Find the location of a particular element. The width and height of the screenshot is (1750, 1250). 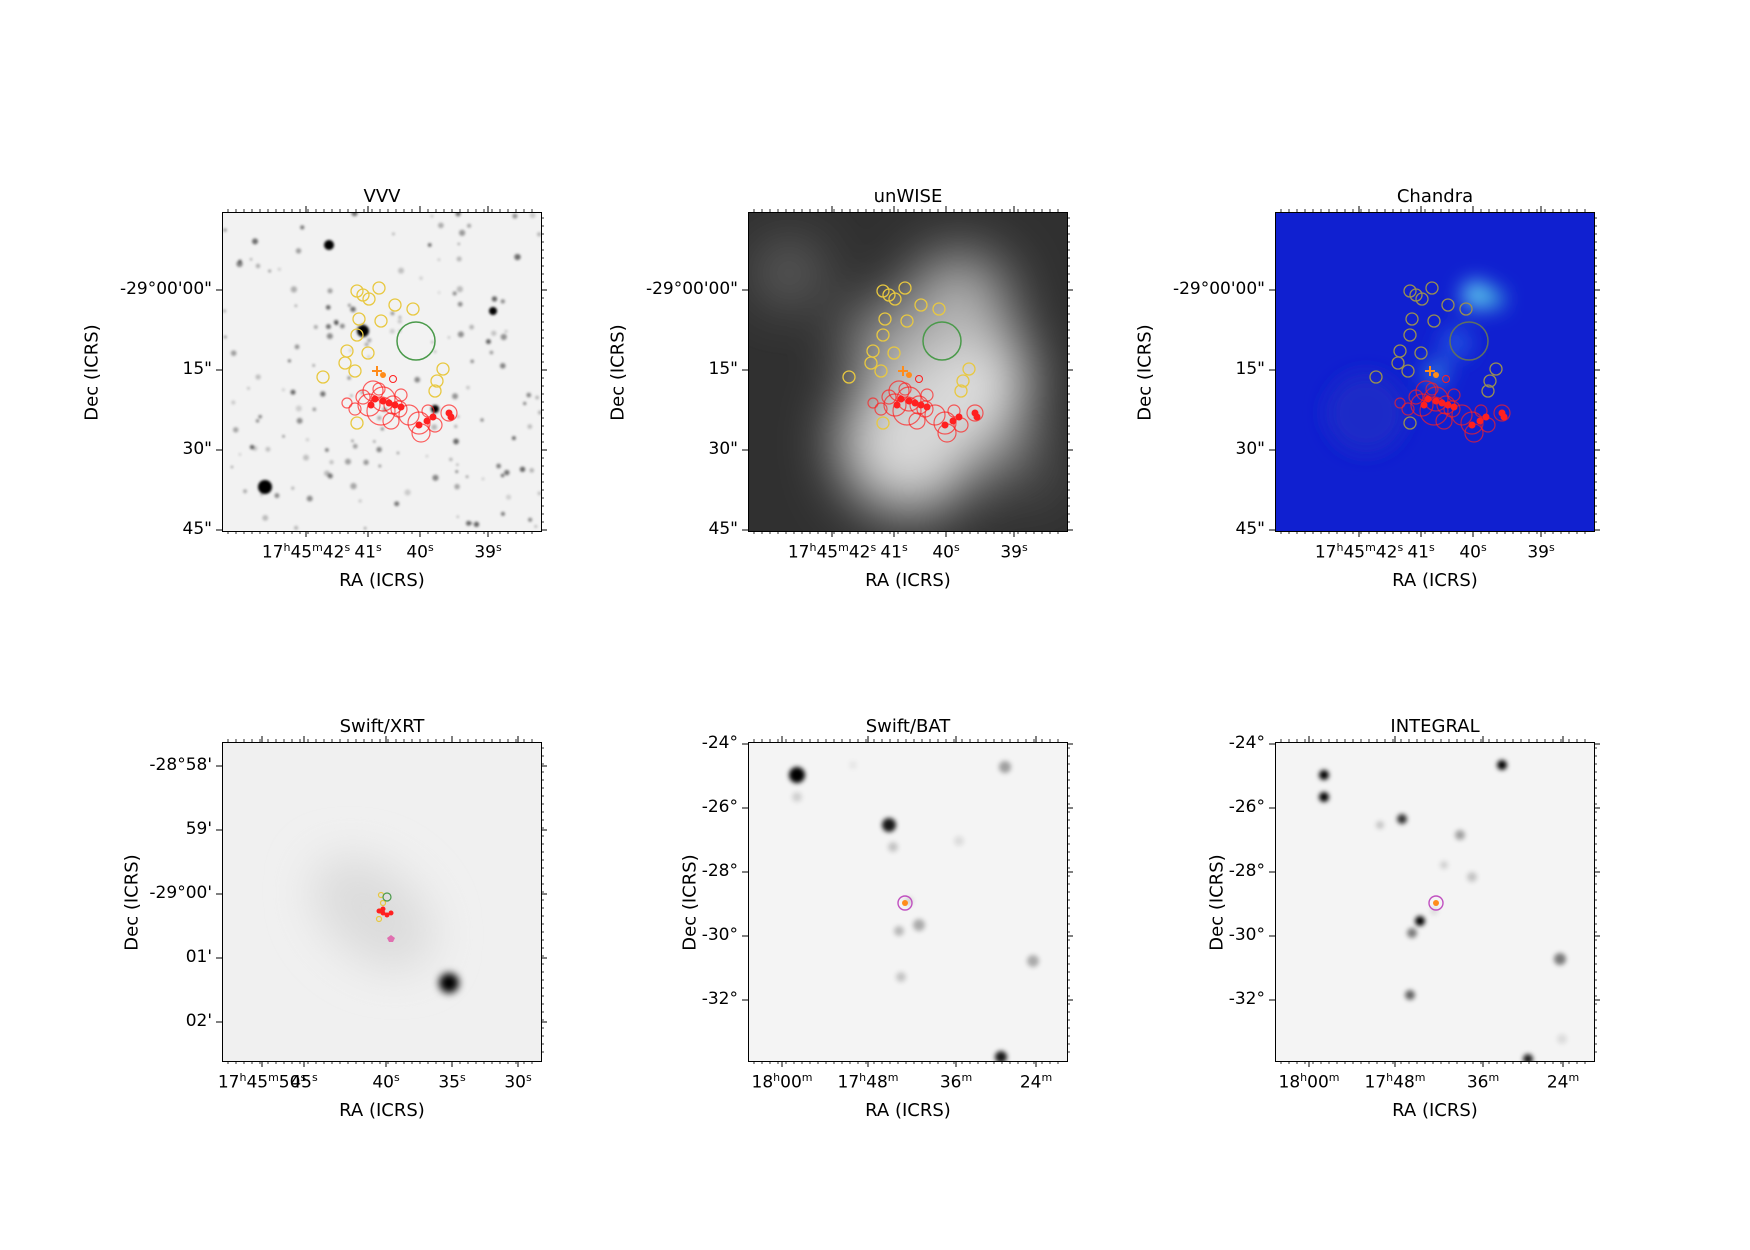

bright-source is located at coordinates (449, 983).